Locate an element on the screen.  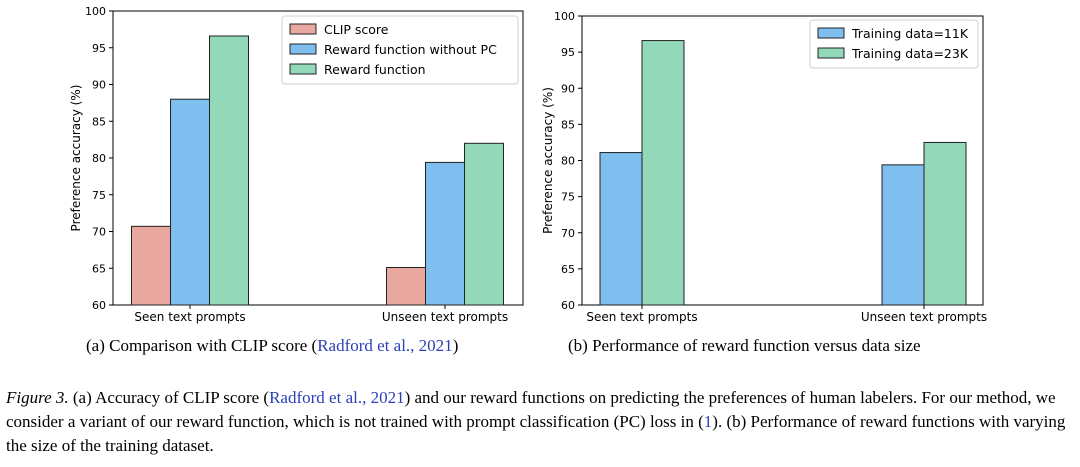
legend-label: Training data=23K is located at coordinates (910, 53).